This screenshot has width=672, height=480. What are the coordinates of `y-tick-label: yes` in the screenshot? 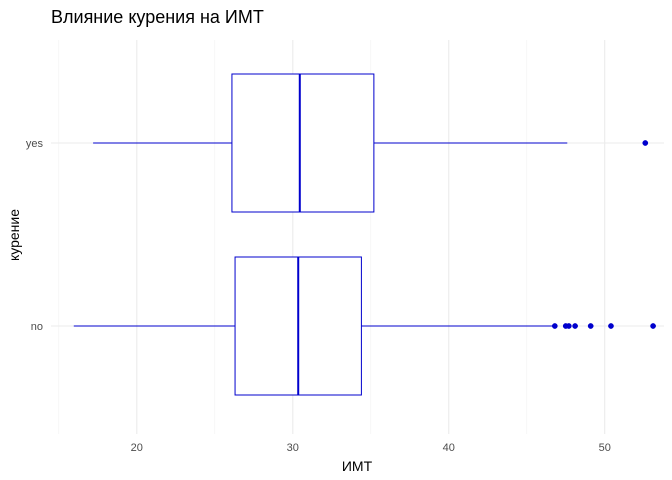 It's located at (35, 144).